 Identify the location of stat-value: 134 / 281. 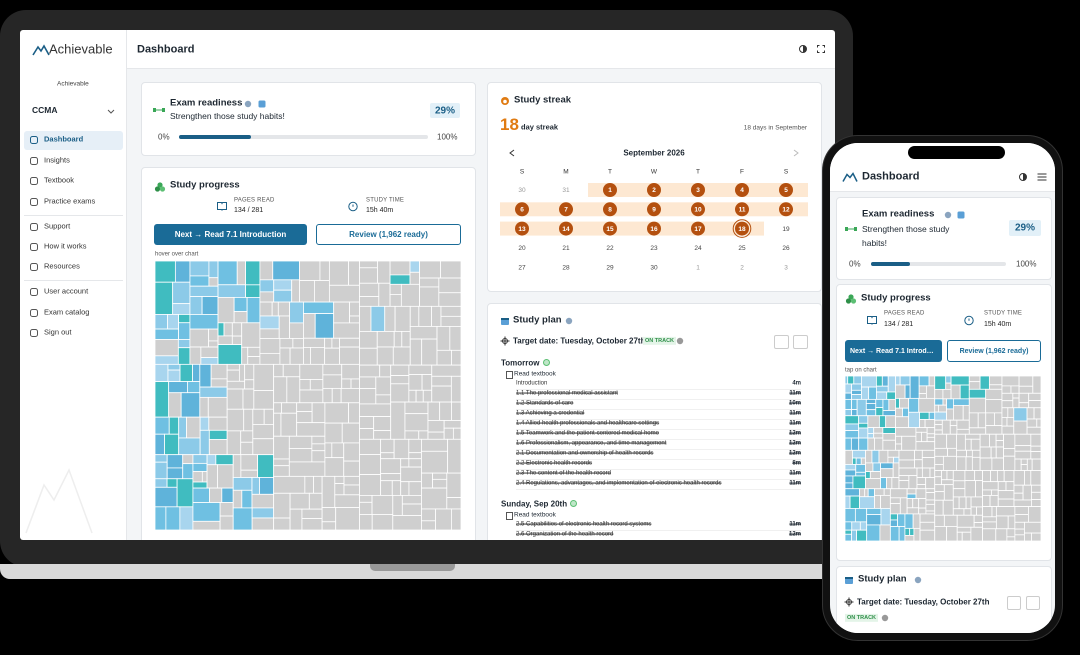
(899, 324).